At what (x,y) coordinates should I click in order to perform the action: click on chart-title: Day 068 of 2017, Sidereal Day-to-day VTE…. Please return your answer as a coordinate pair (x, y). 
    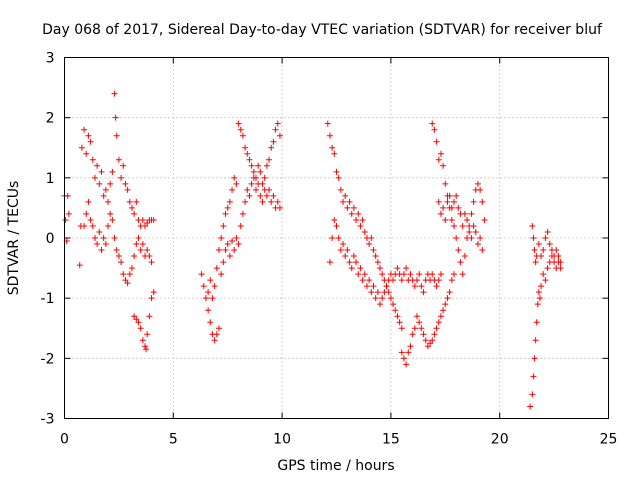
    Looking at the image, I should click on (322, 30).